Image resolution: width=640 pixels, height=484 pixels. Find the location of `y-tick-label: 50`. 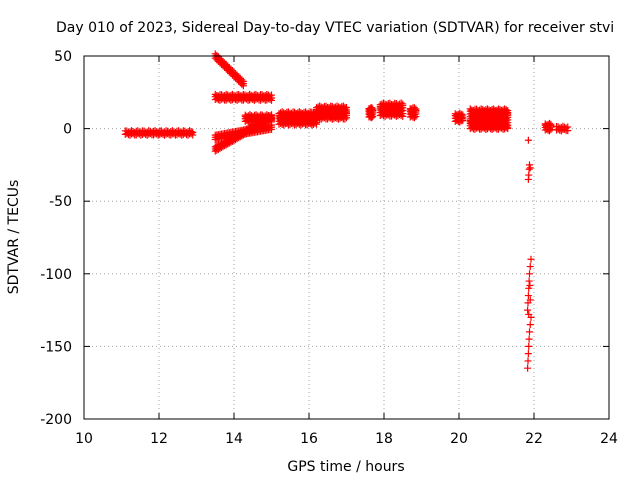

y-tick-label: 50 is located at coordinates (63, 57).